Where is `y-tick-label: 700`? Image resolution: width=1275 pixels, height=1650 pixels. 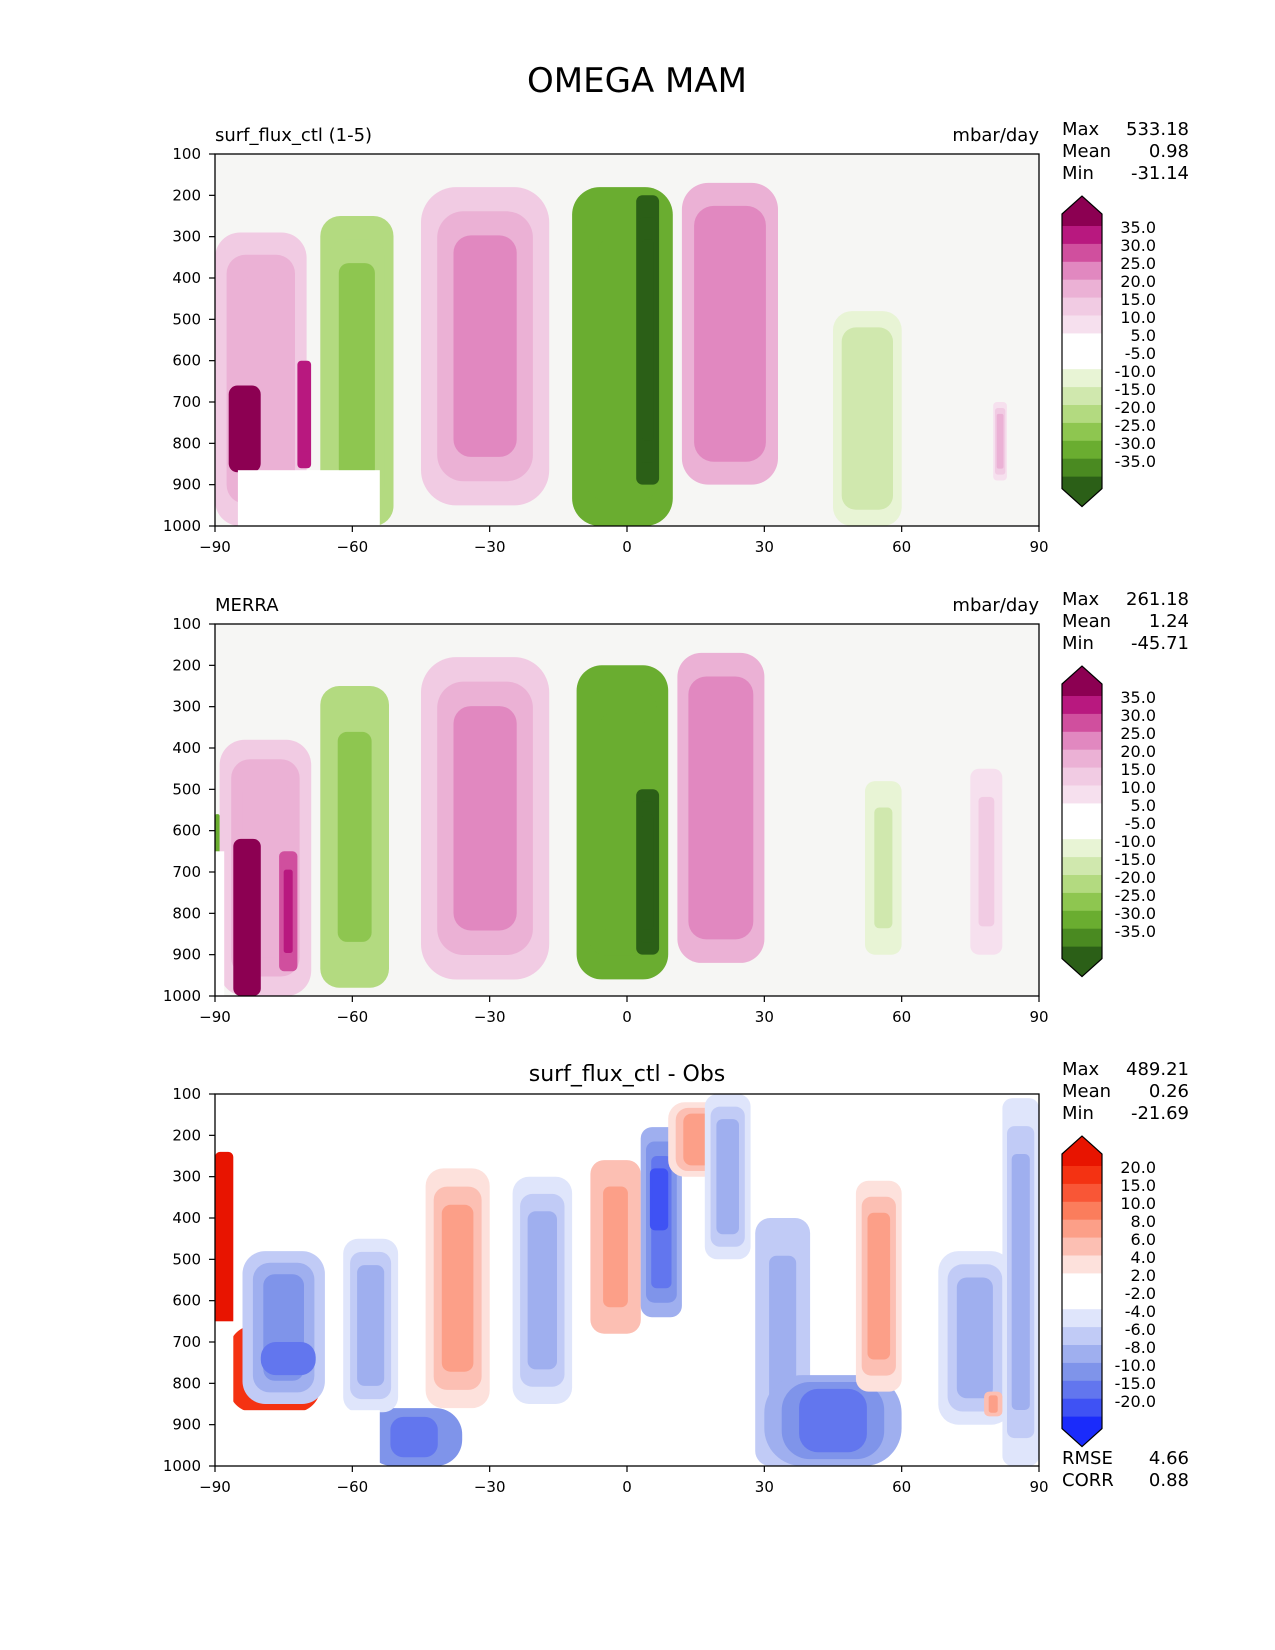 y-tick-label: 700 is located at coordinates (186, 872).